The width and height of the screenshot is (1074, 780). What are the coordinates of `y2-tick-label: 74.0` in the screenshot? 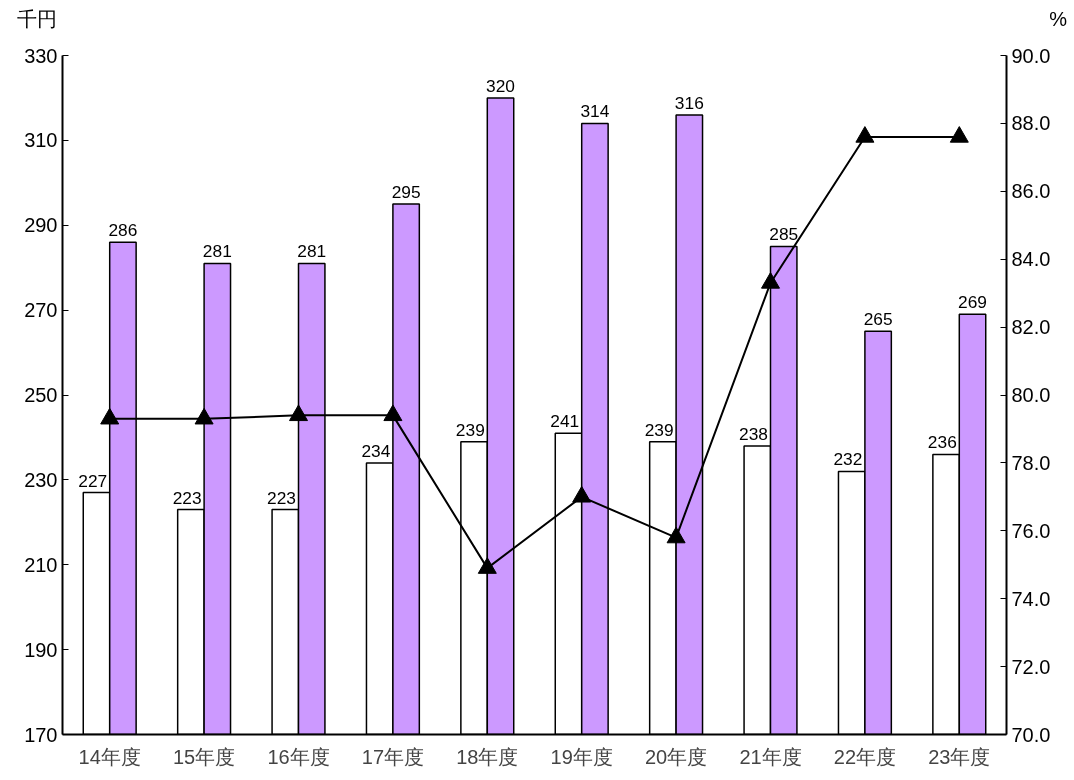 It's located at (1031, 598).